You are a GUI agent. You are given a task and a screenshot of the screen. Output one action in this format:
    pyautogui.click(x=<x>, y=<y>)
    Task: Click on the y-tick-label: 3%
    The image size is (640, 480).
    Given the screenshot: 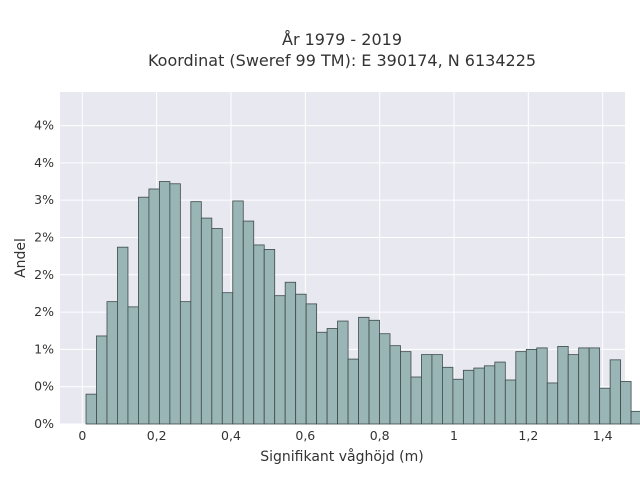 What is the action you would take?
    pyautogui.click(x=44, y=199)
    